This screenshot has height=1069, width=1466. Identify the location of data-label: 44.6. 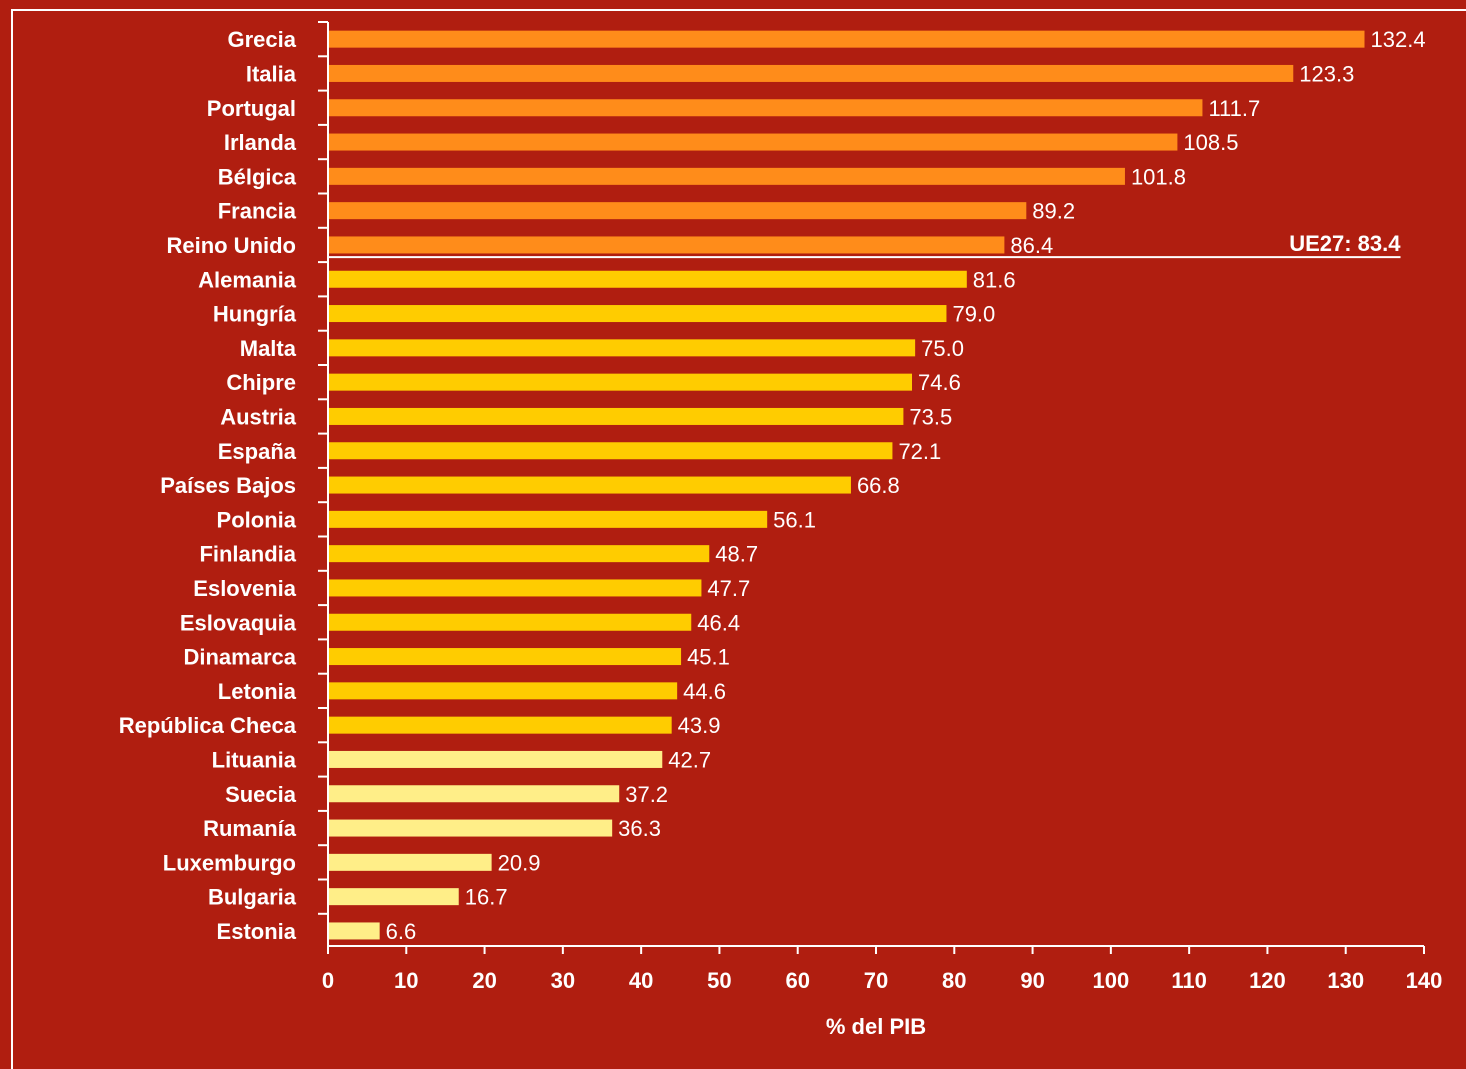
(704, 691).